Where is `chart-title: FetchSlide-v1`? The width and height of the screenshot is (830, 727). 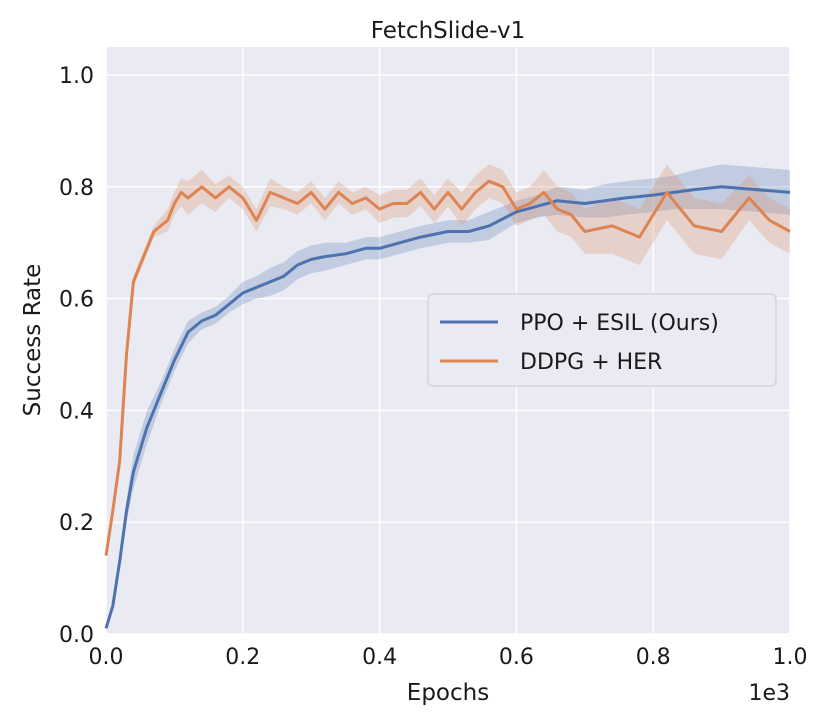
chart-title: FetchSlide-v1 is located at coordinates (448, 31).